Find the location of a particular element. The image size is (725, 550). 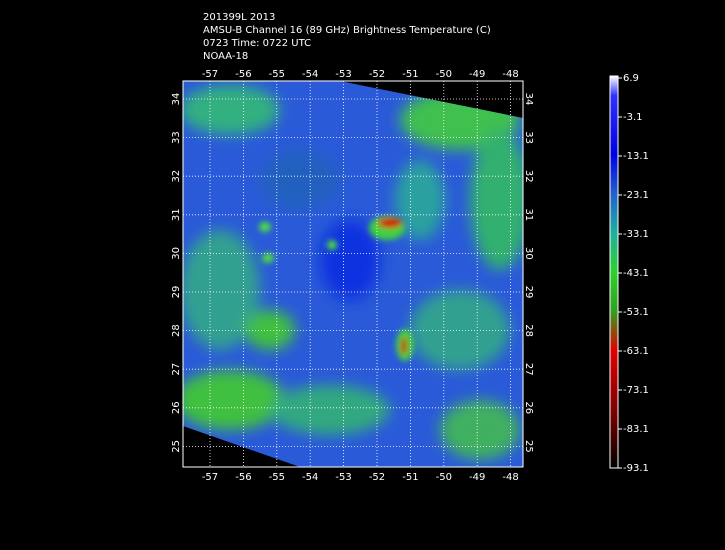

colorbar is located at coordinates (614, 272).